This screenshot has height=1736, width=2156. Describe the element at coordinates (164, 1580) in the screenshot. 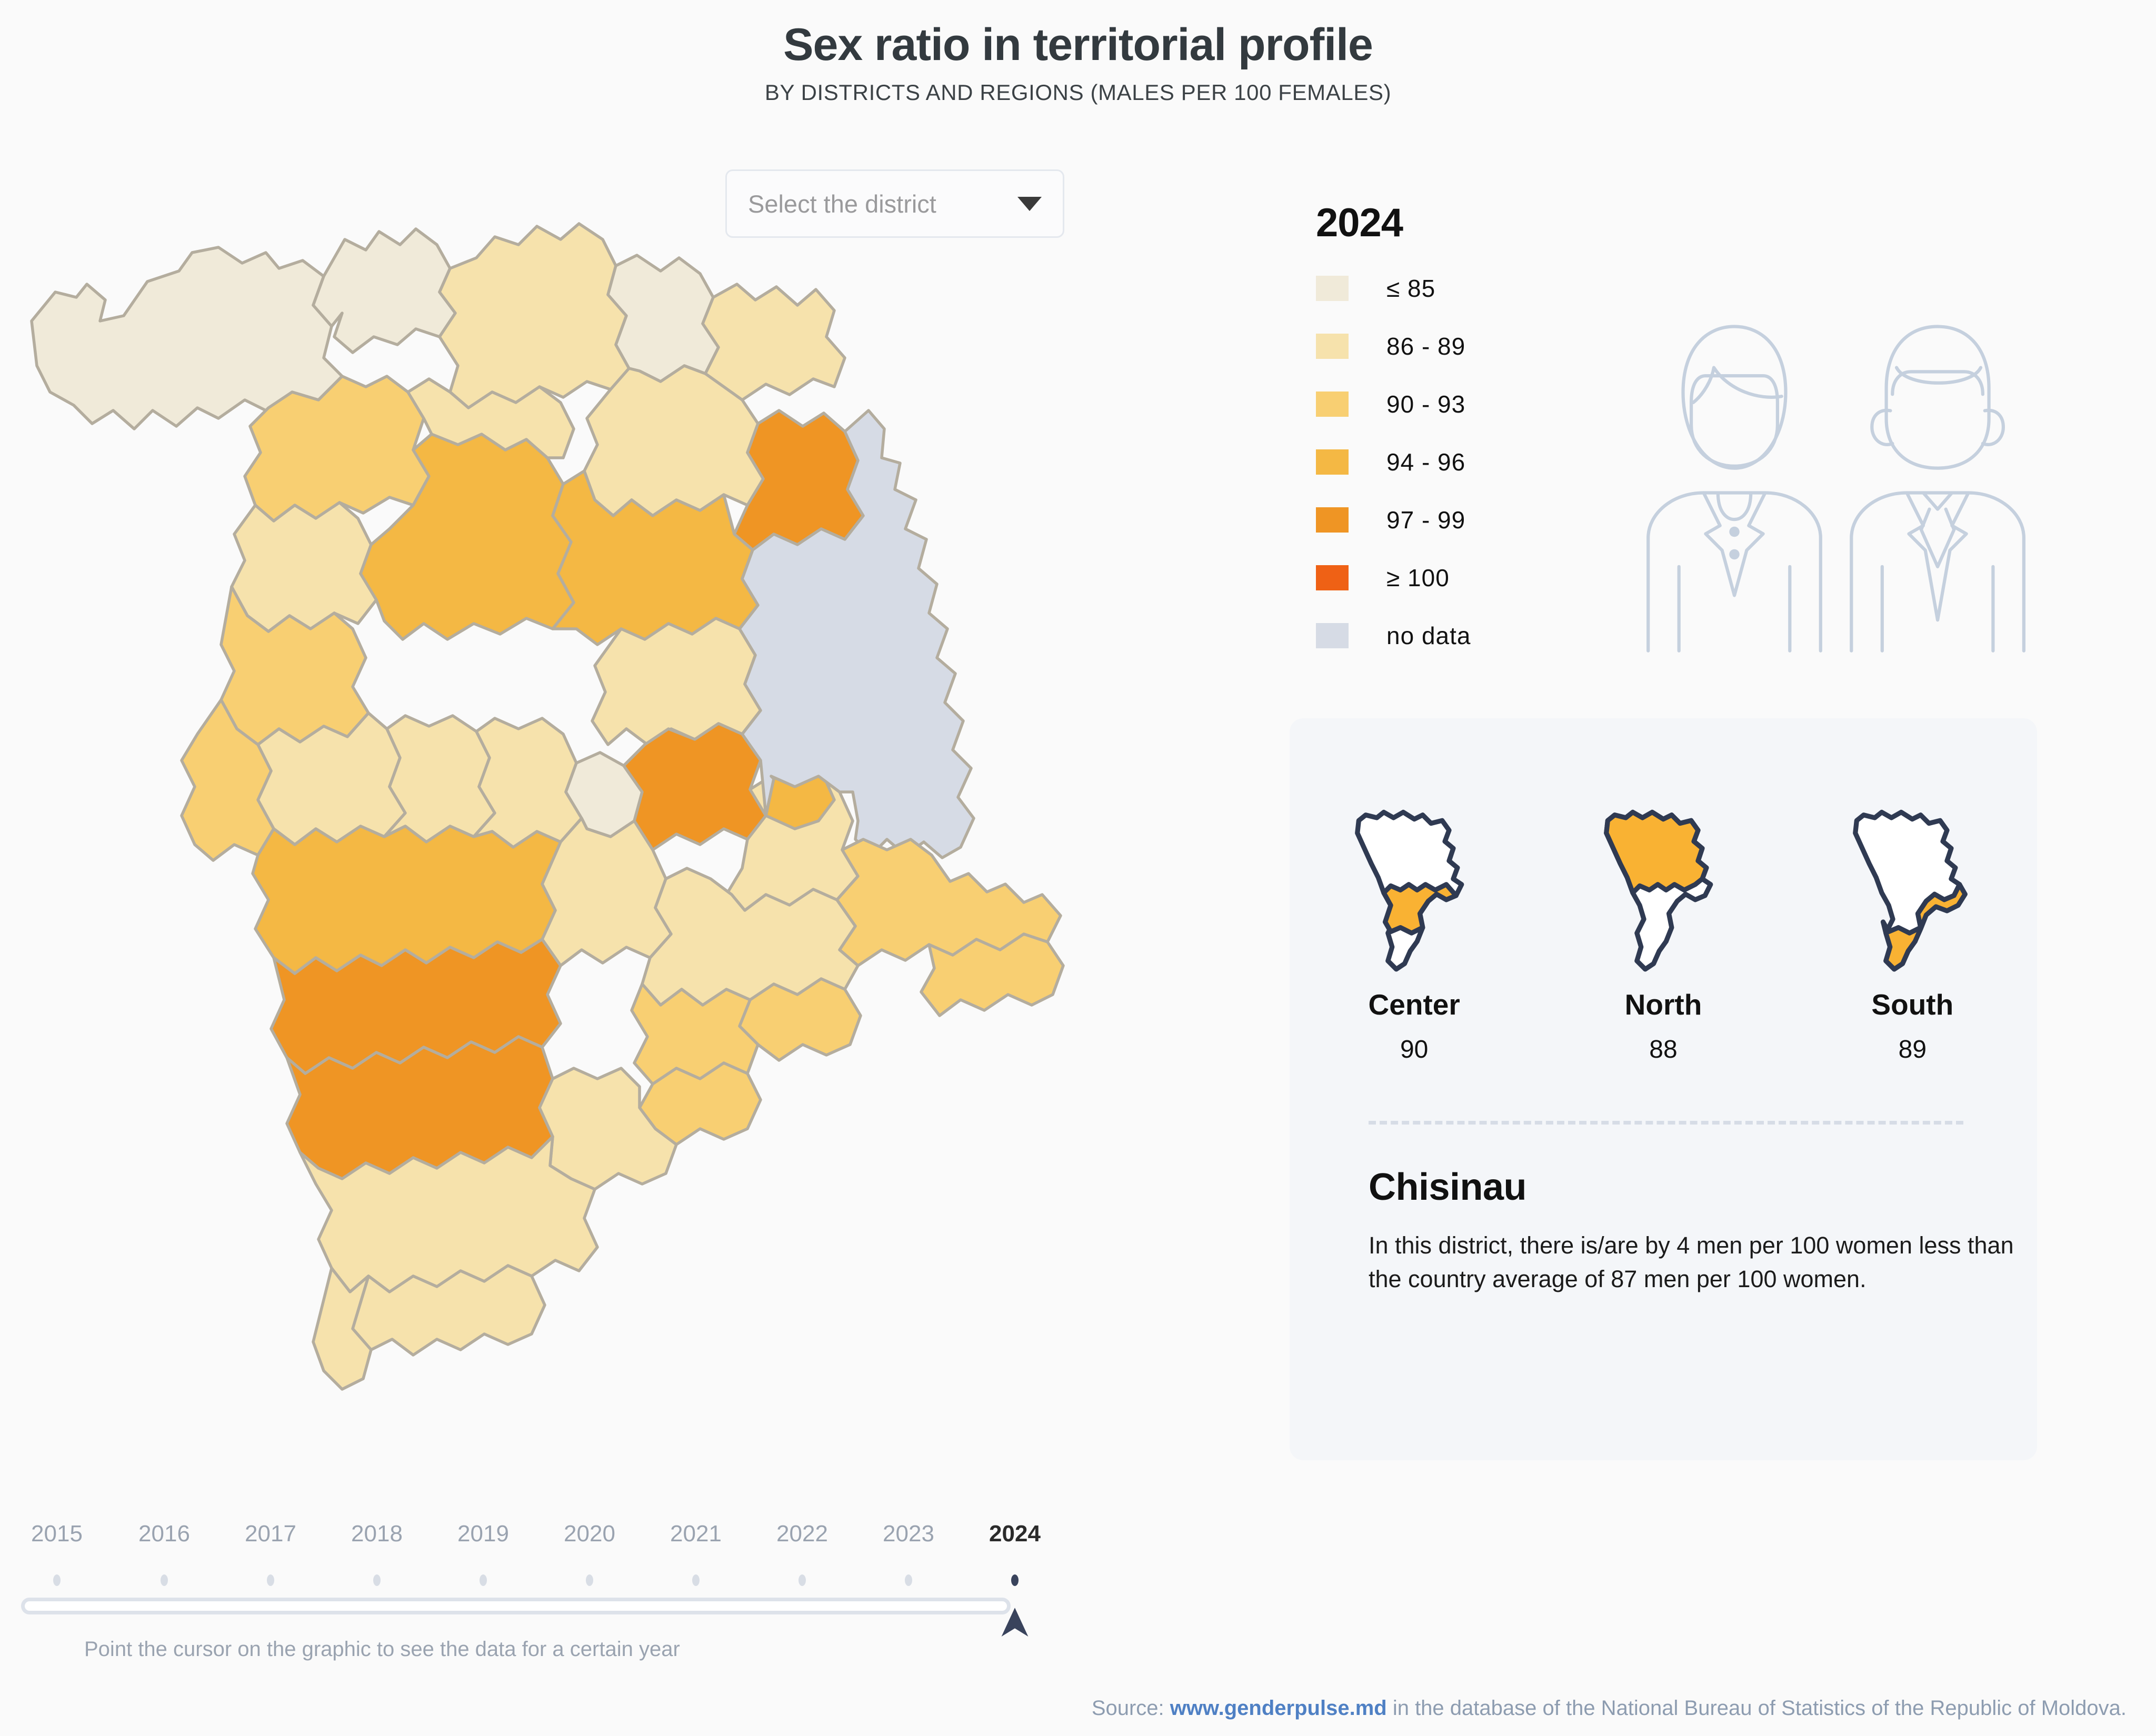

I see `year-tick-2016` at that location.